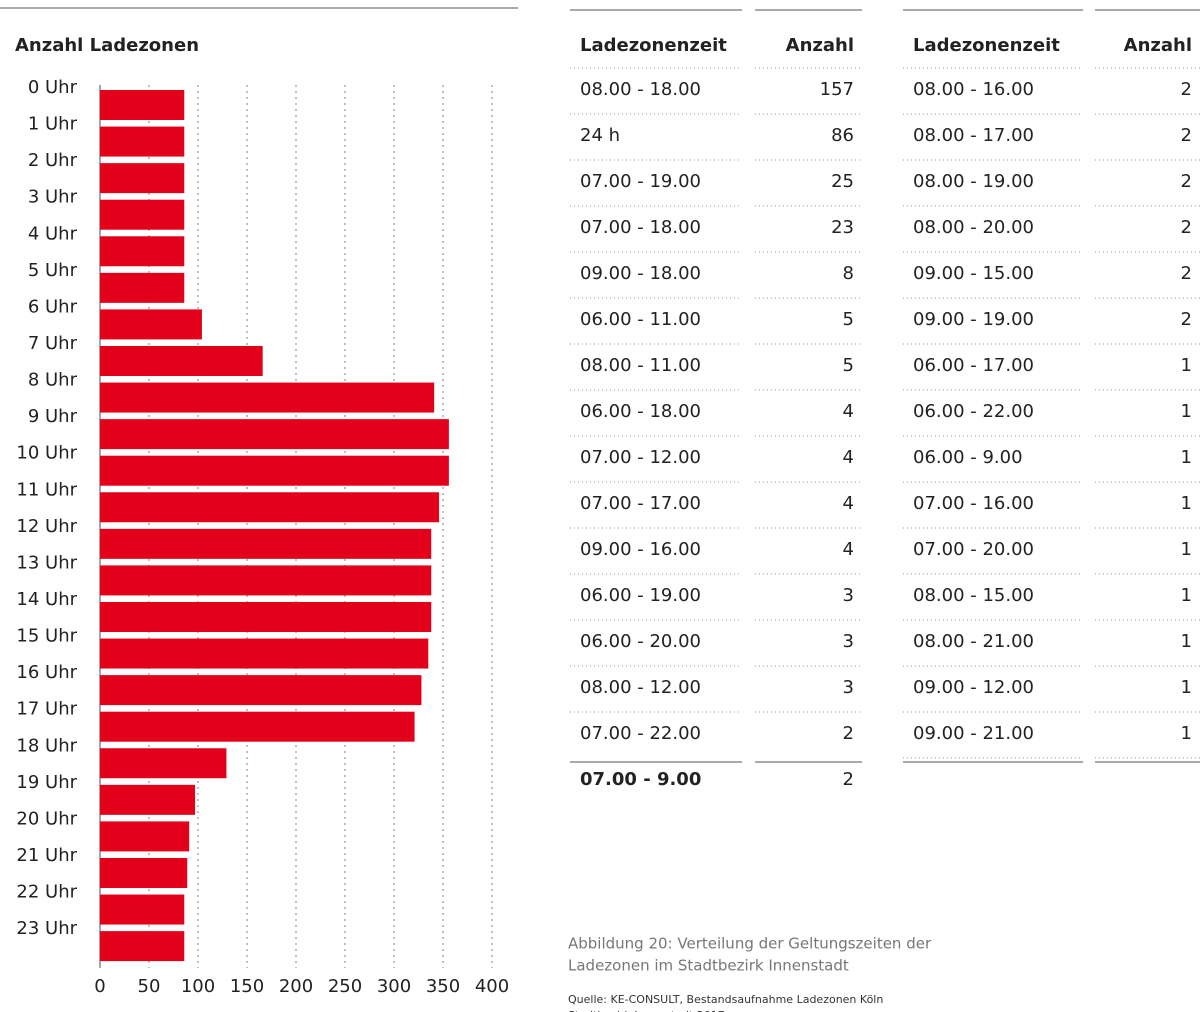 This screenshot has width=1200, height=1012. I want to click on table-cell: 09.00 - 15.00, so click(973, 273).